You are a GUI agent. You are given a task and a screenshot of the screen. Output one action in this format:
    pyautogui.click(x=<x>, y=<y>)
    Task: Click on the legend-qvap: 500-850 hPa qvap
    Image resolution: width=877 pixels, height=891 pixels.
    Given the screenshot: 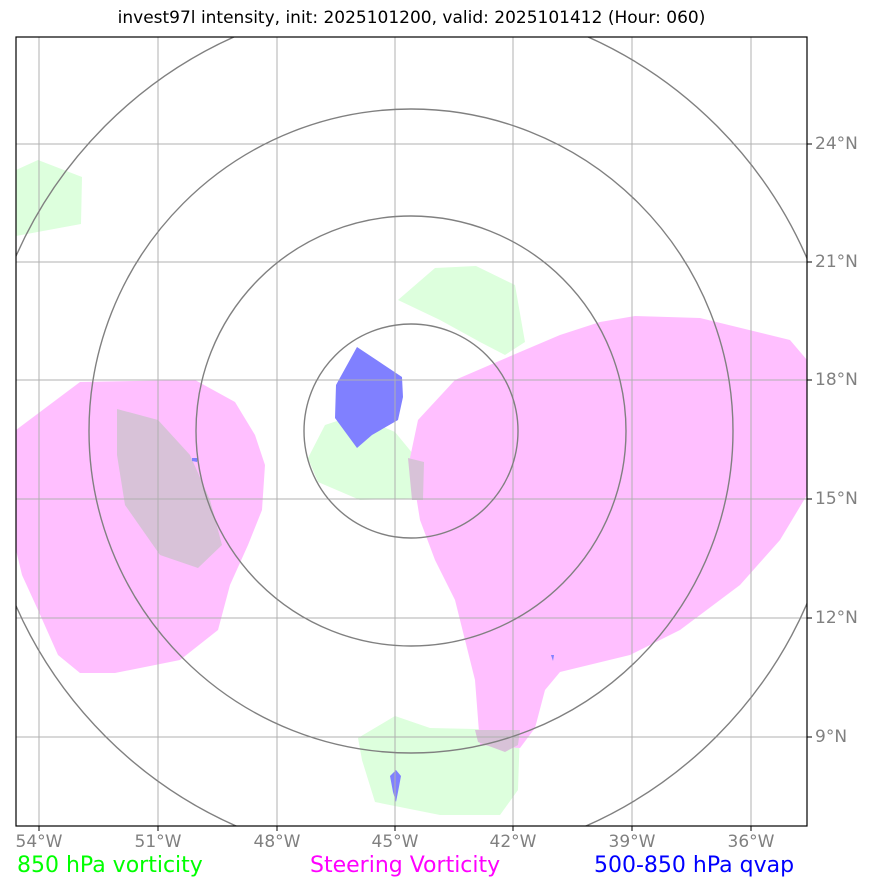 What is the action you would take?
    pyautogui.click(x=694, y=865)
    